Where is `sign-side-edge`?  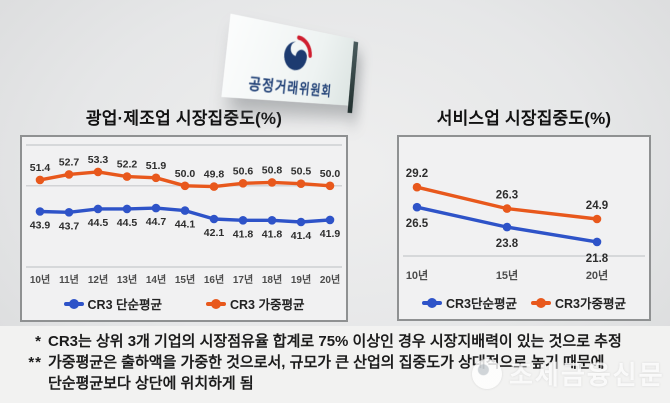
sign-side-edge is located at coordinates (353, 77).